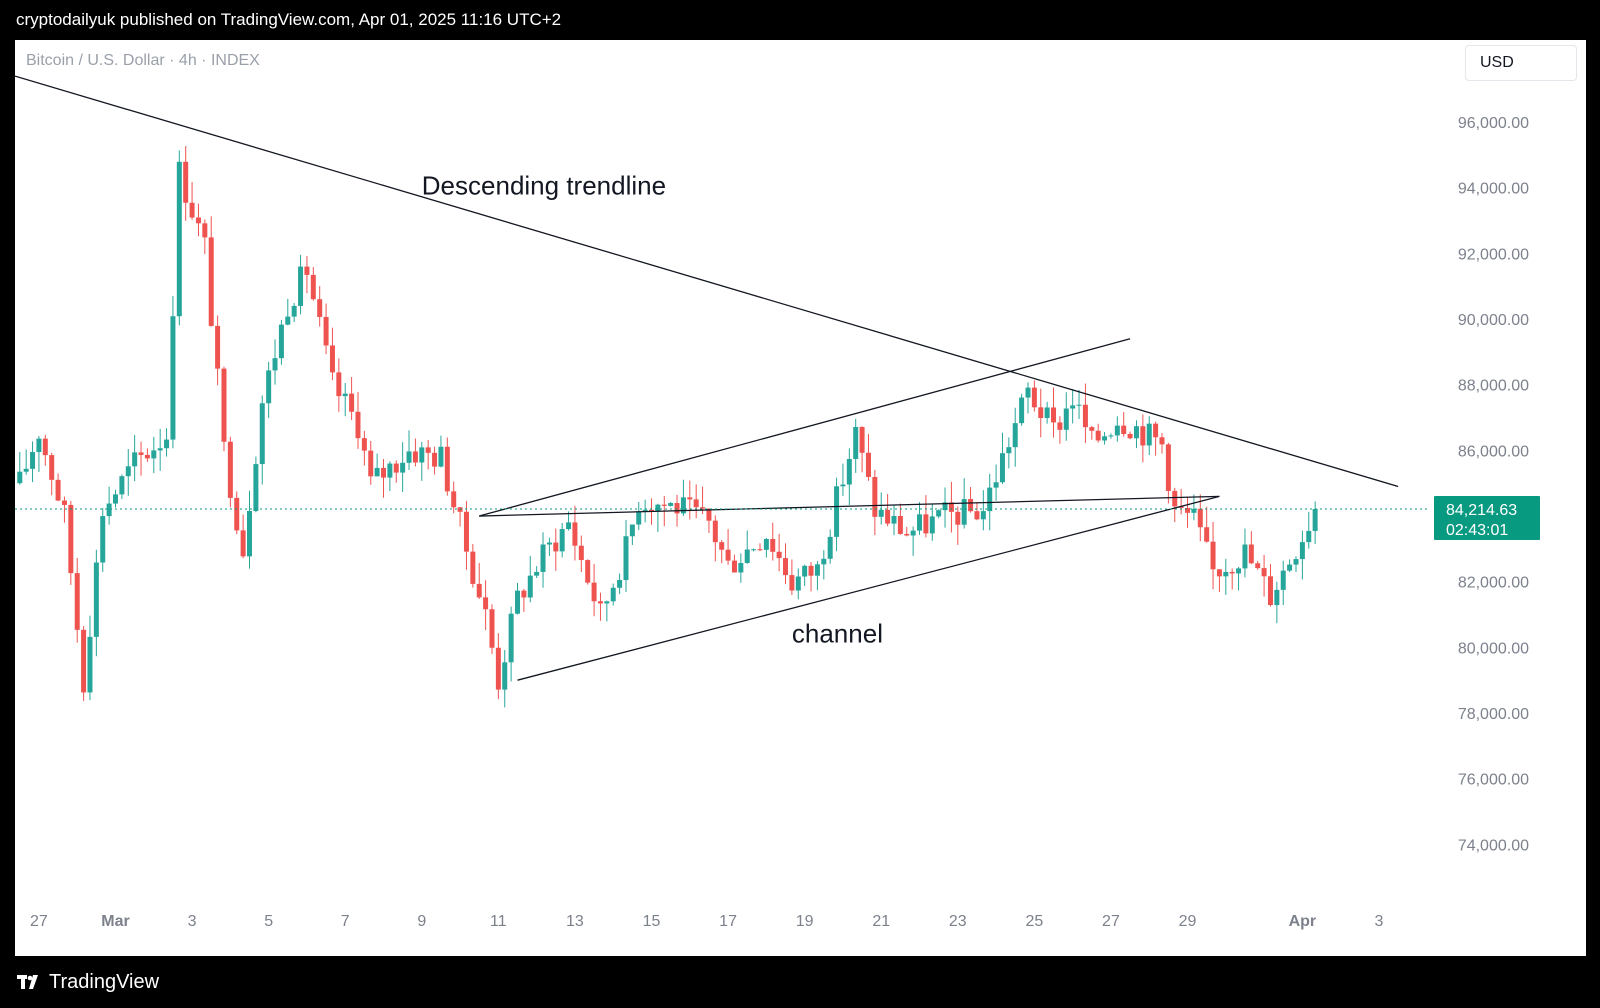 The image size is (1600, 1008). What do you see at coordinates (1493, 648) in the screenshot?
I see `y-tick-label: 80,000.00` at bounding box center [1493, 648].